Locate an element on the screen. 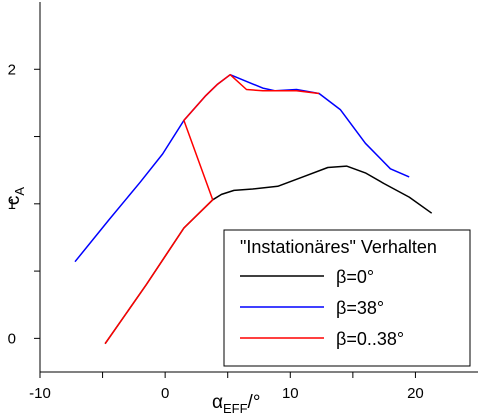 The height and width of the screenshot is (418, 480). y-axis-label-sub: A is located at coordinates (19, 191).